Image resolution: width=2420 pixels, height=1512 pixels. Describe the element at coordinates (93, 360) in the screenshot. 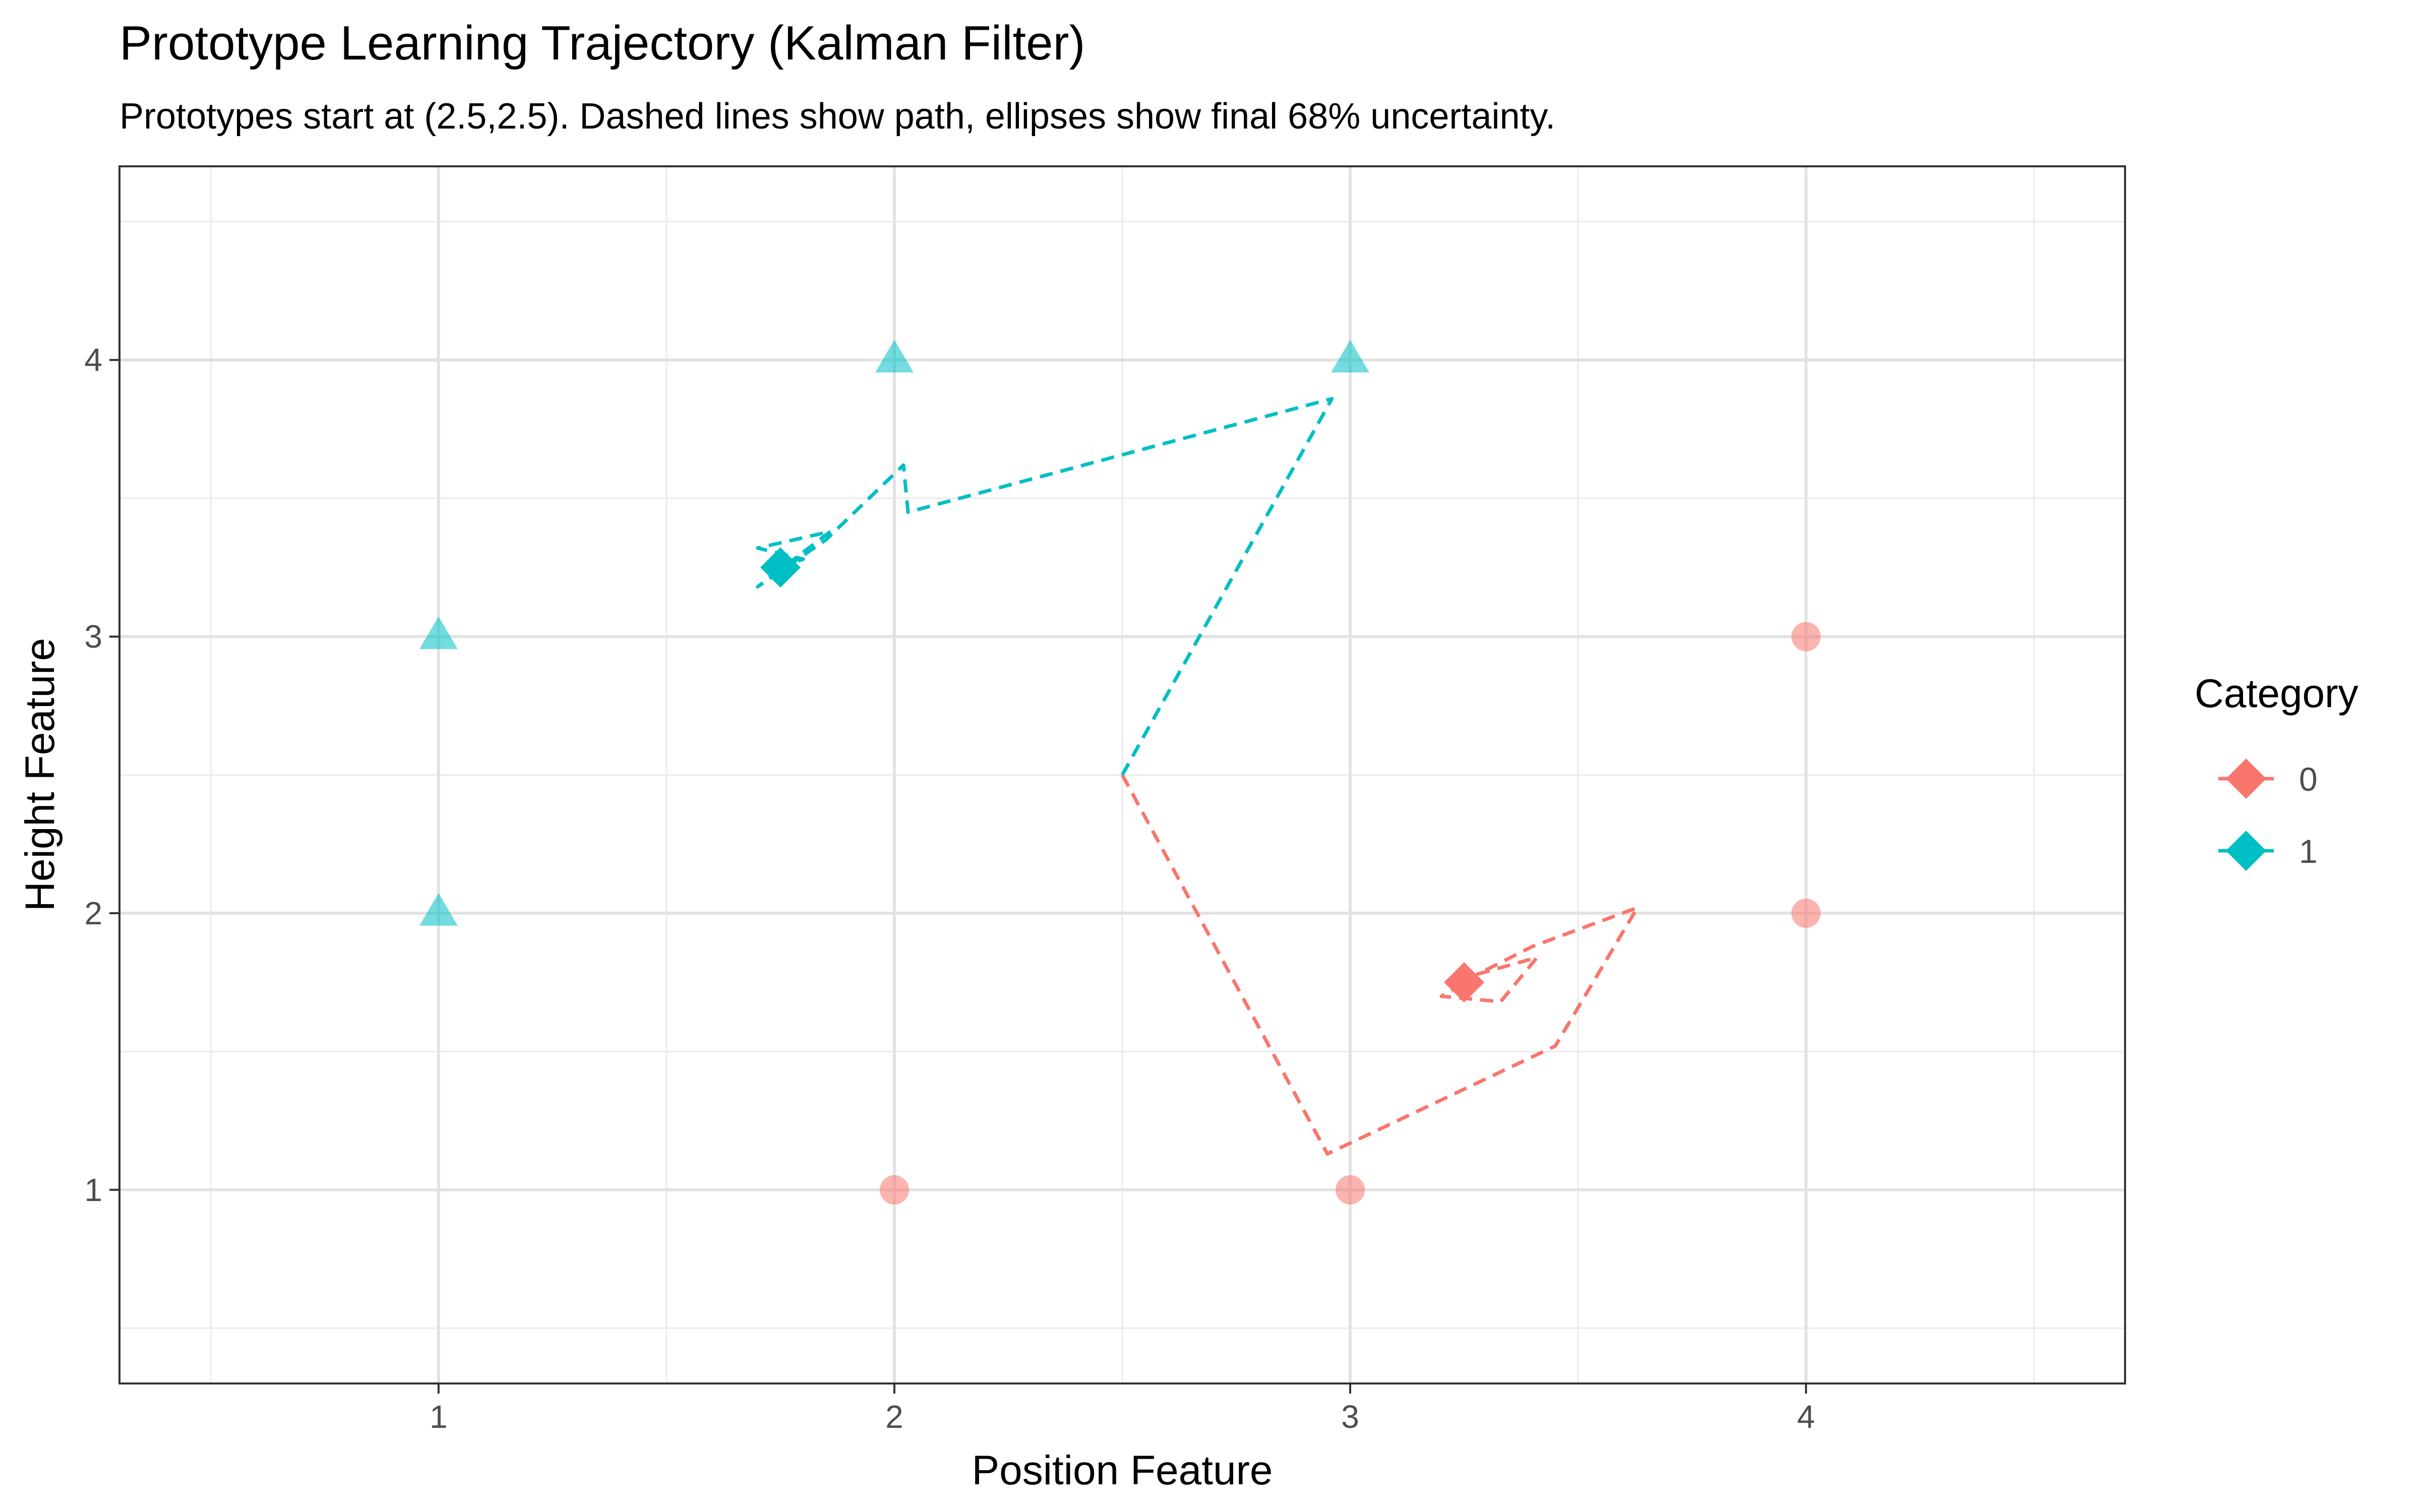

I see `y-tick-label: 4` at that location.